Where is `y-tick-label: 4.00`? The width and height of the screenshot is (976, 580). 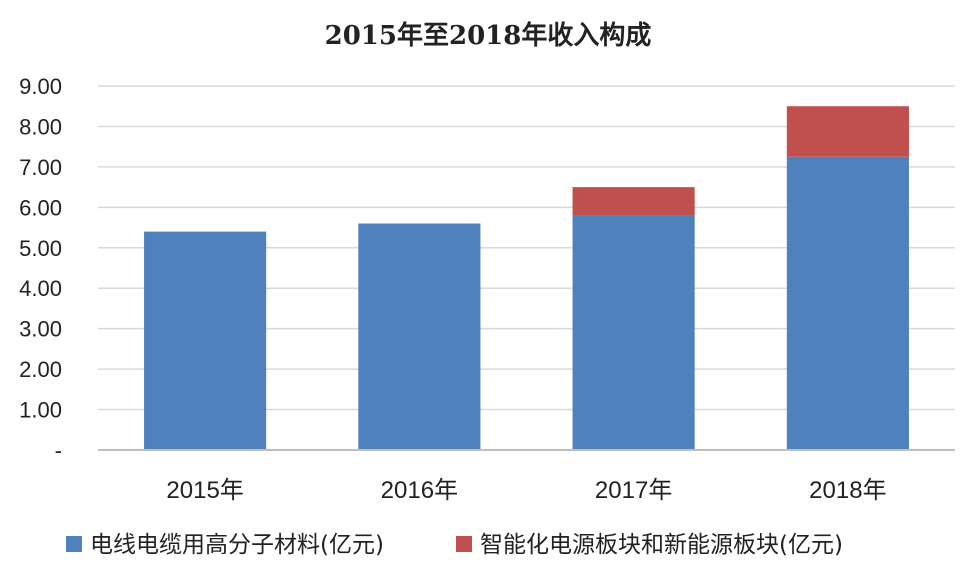 y-tick-label: 4.00 is located at coordinates (40, 288).